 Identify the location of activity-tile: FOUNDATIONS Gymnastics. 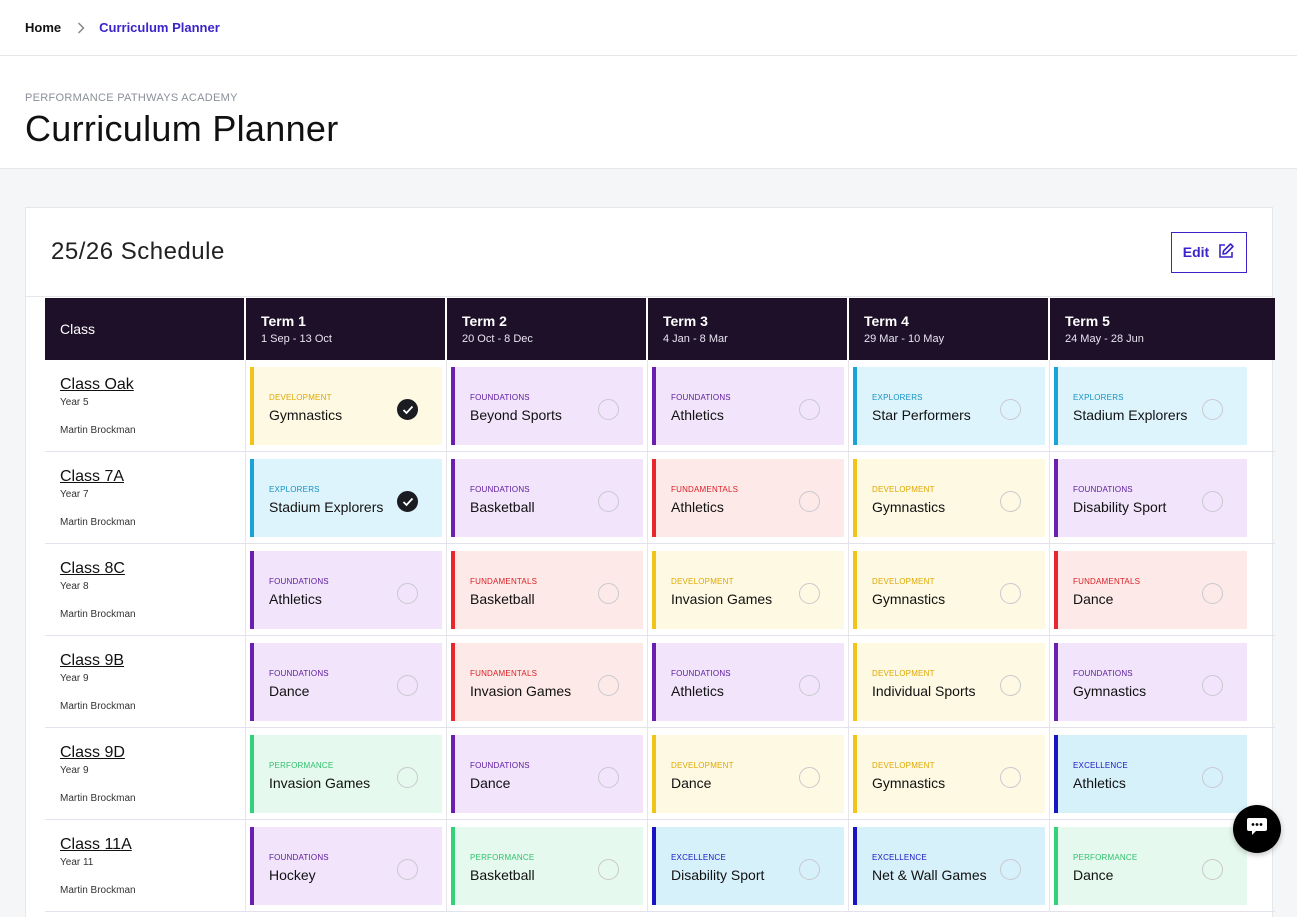
(1150, 682).